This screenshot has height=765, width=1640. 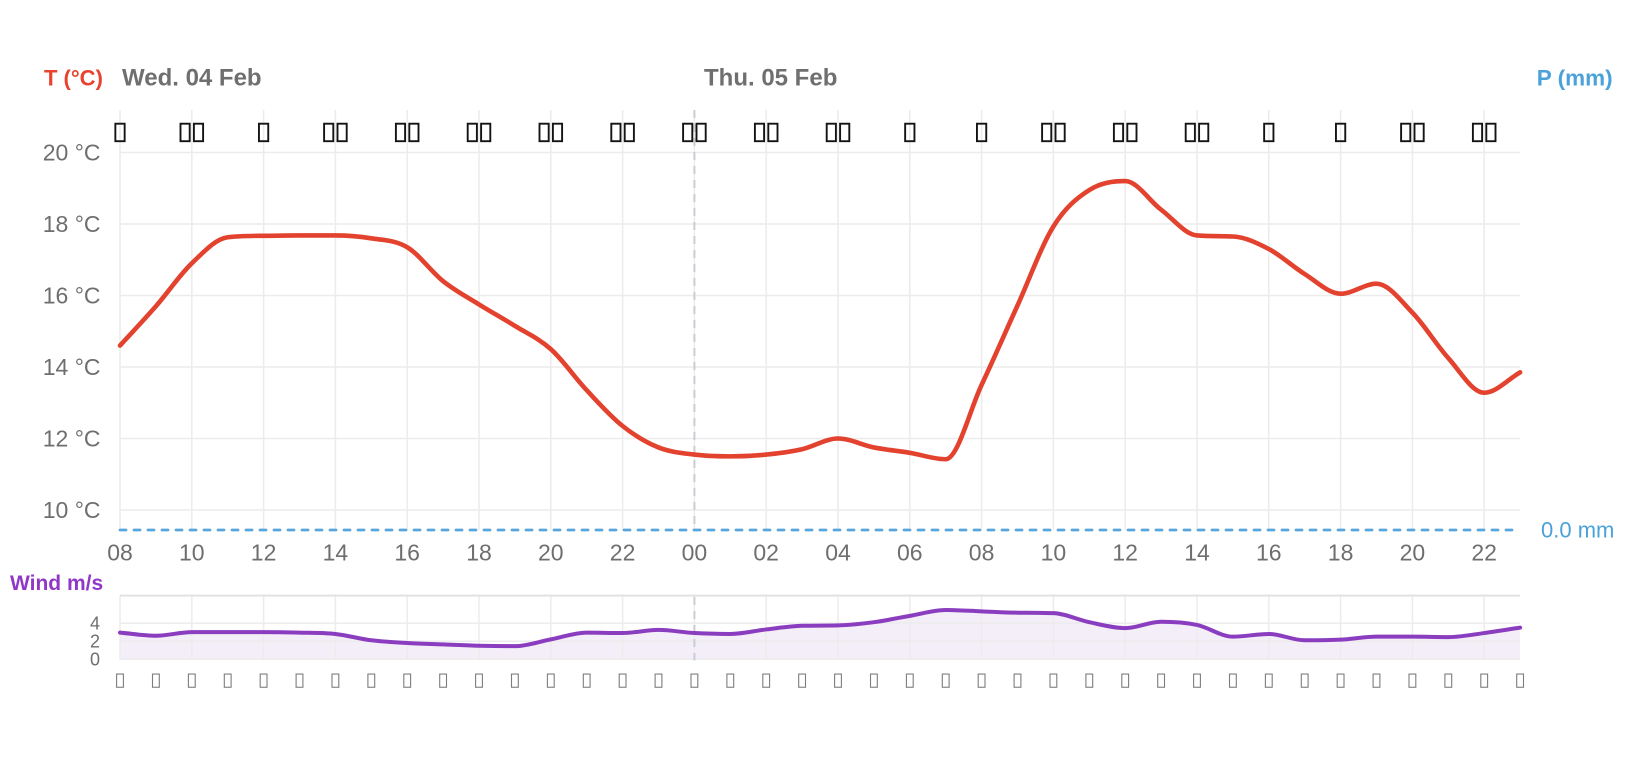 I want to click on svg-text: Wind m/s, so click(x=56, y=583).